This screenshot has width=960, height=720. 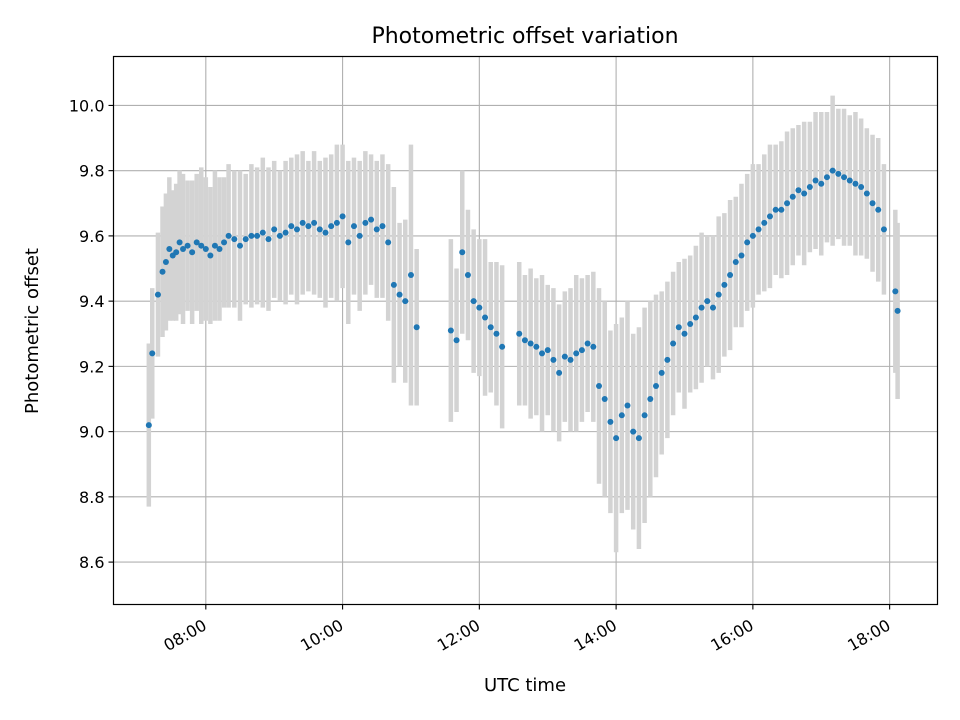 I want to click on x-tick-label: 12:00, so click(x=458, y=636).